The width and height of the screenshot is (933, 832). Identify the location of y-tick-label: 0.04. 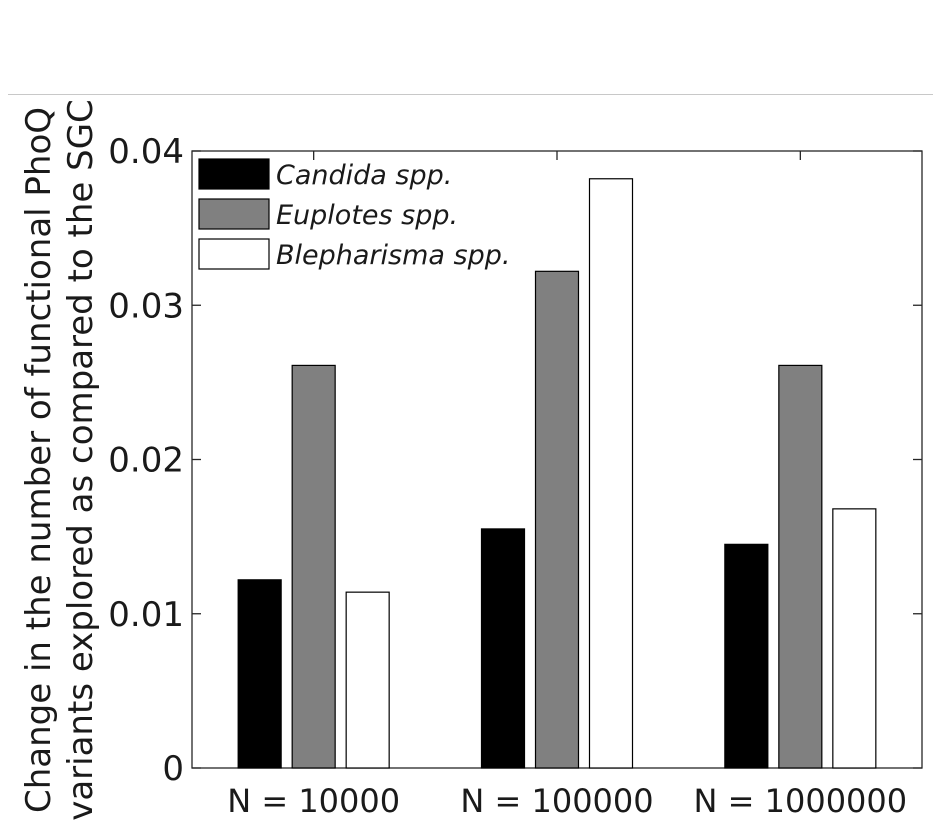
(146, 152).